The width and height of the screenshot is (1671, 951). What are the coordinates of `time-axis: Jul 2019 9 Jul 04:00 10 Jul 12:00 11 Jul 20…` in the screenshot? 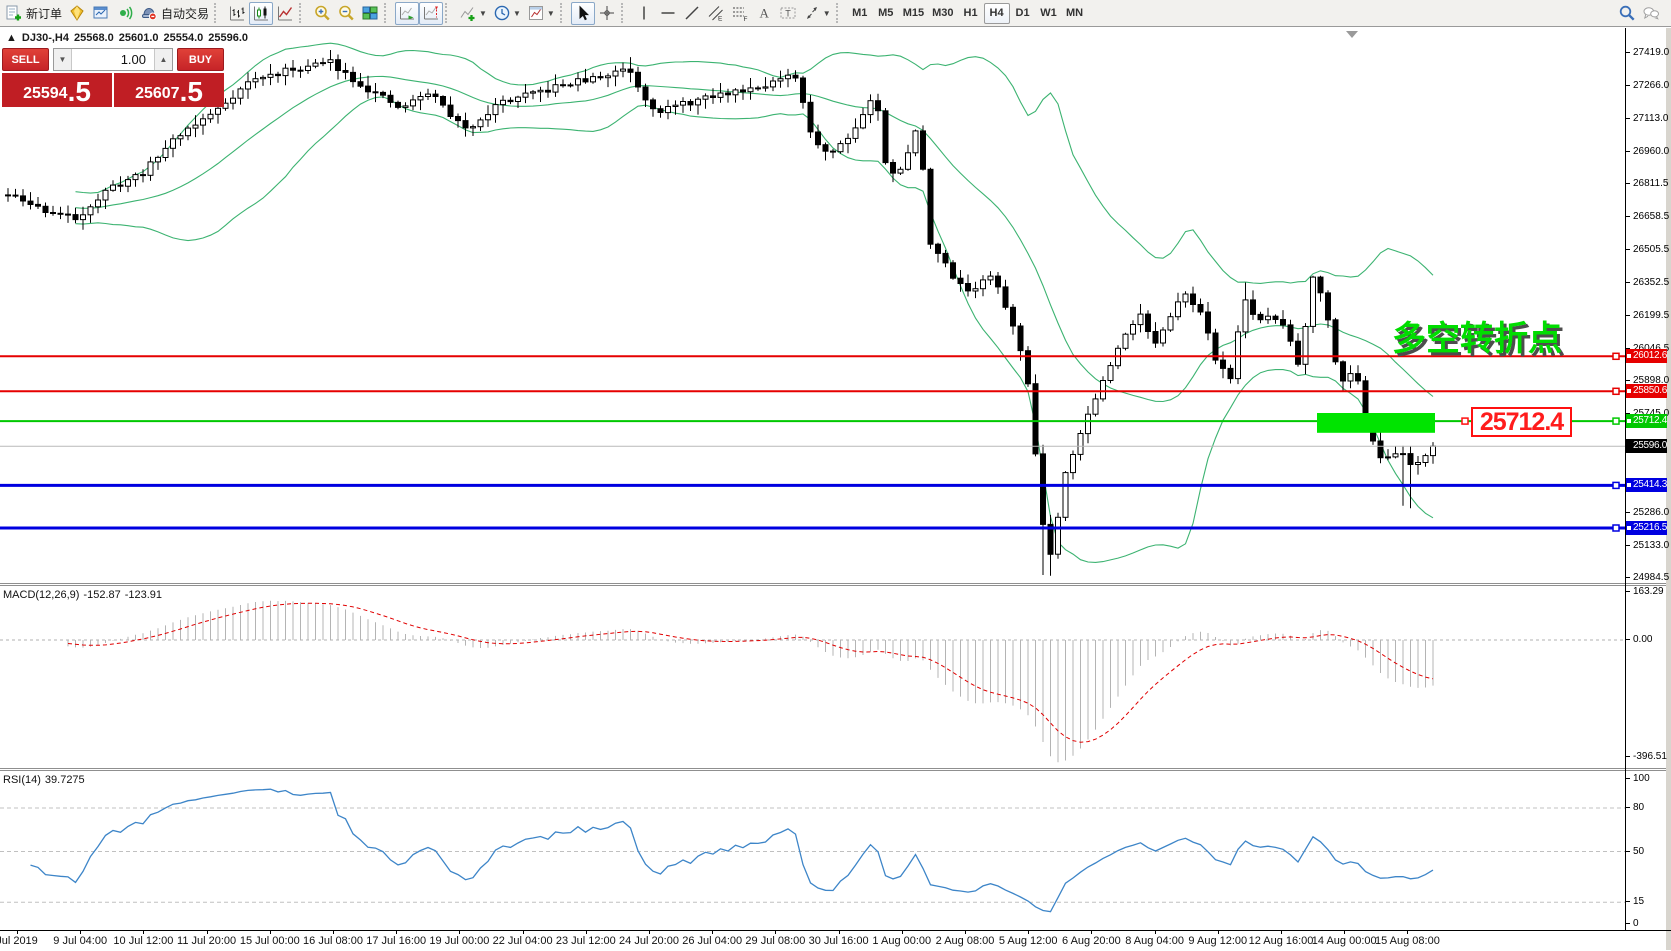 It's located at (835, 940).